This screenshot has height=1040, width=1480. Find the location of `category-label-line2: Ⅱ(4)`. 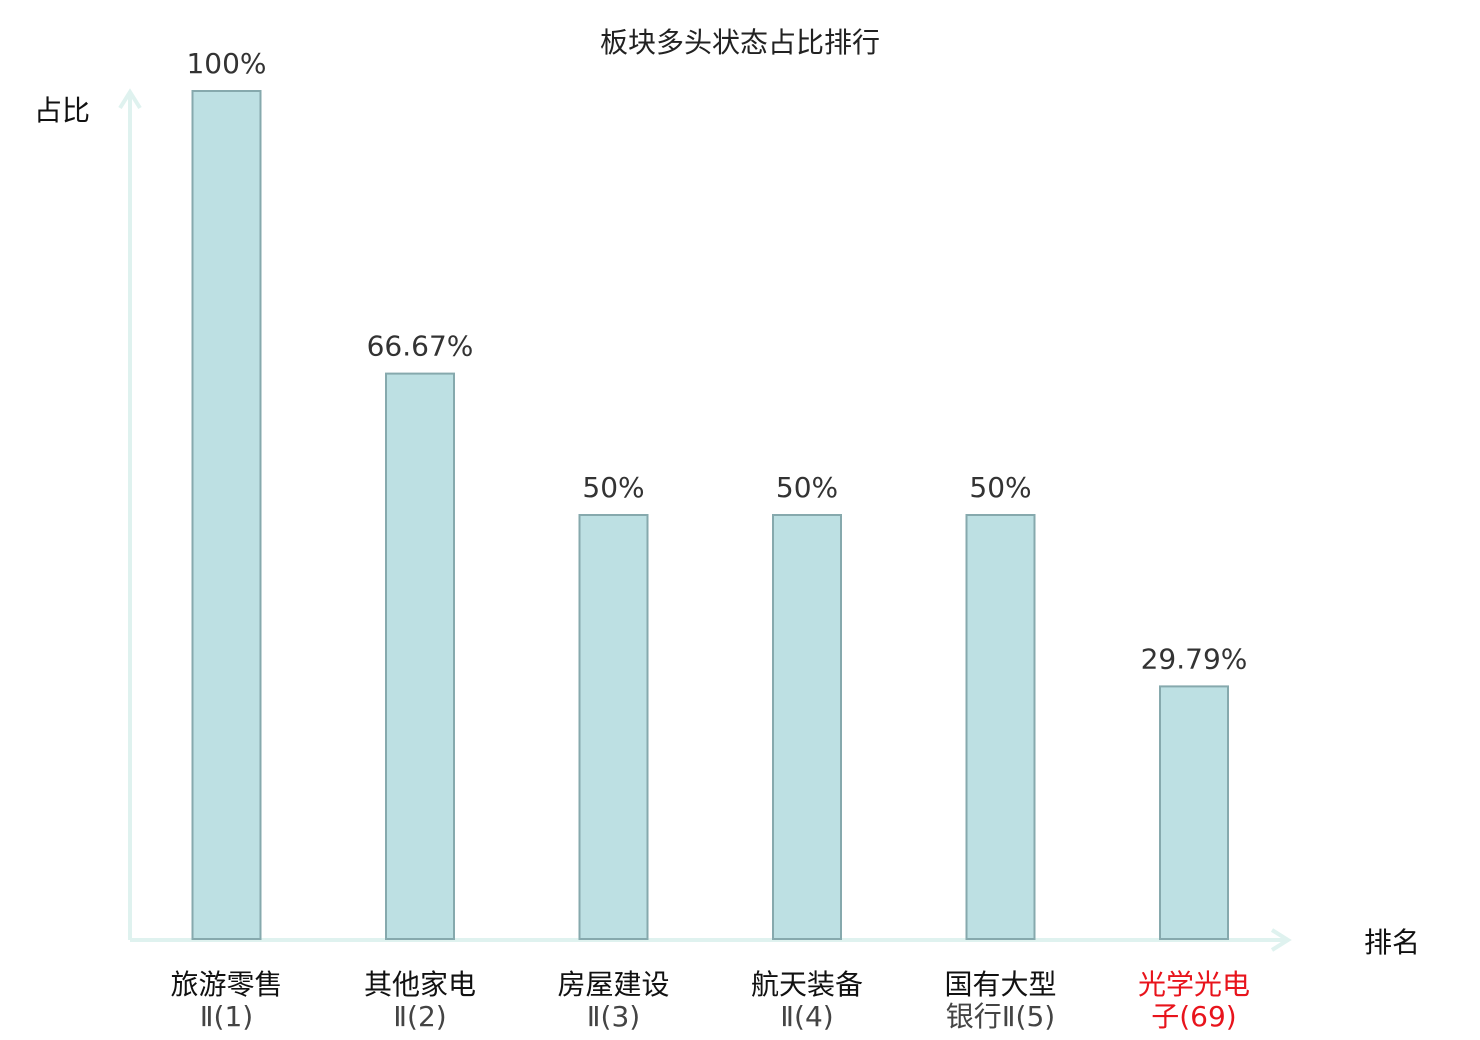

category-label-line2: Ⅱ(4) is located at coordinates (806, 1016).